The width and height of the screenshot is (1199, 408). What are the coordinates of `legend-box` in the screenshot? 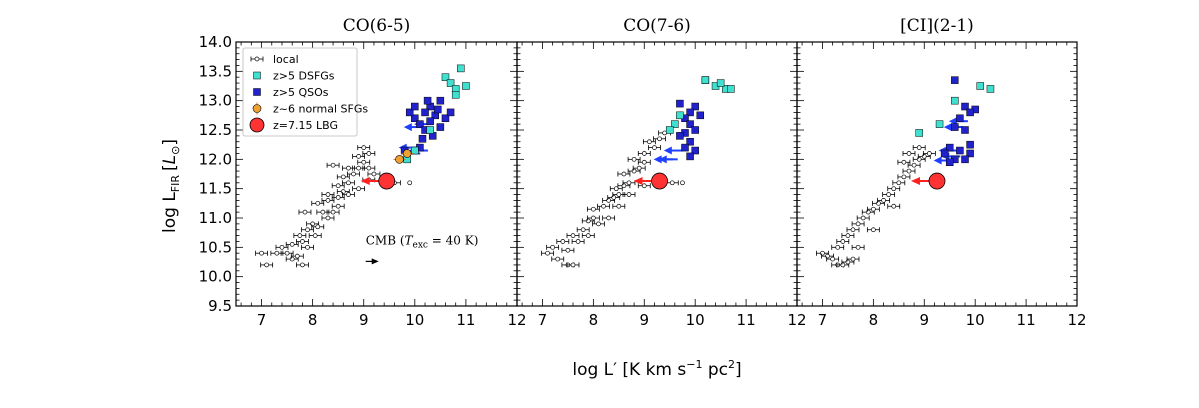 It's located at (300, 92).